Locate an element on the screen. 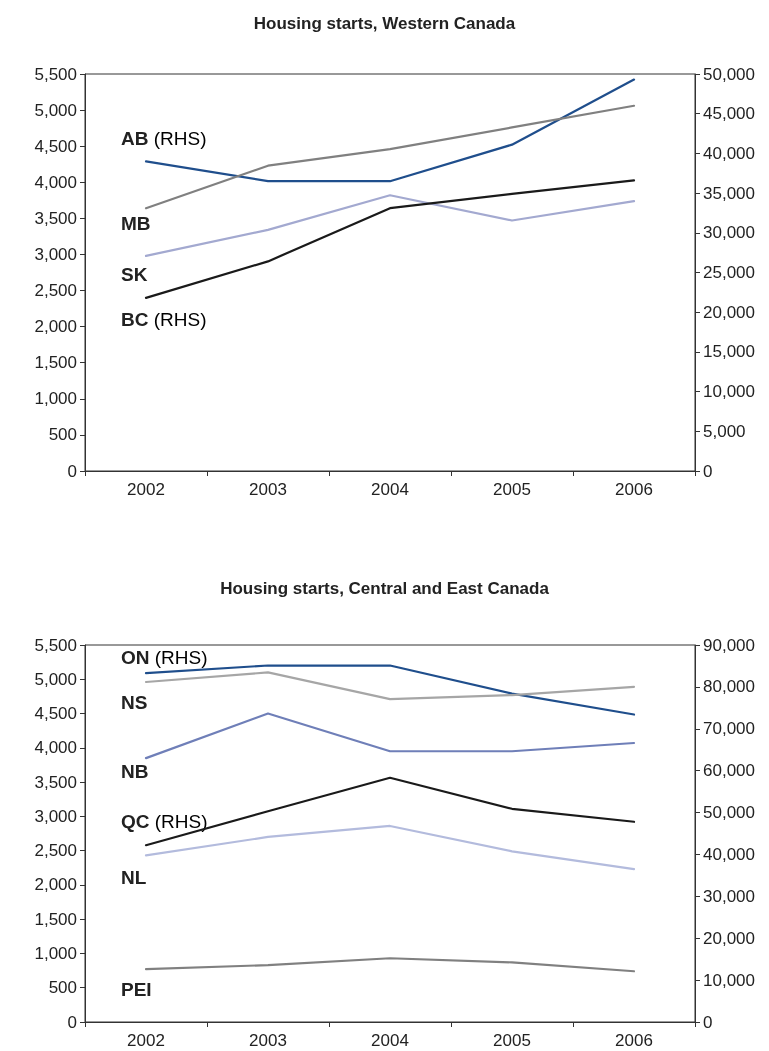 Image resolution: width=769 pixels, height=1051 pixels. series-label: BC (RHS) is located at coordinates (164, 319).